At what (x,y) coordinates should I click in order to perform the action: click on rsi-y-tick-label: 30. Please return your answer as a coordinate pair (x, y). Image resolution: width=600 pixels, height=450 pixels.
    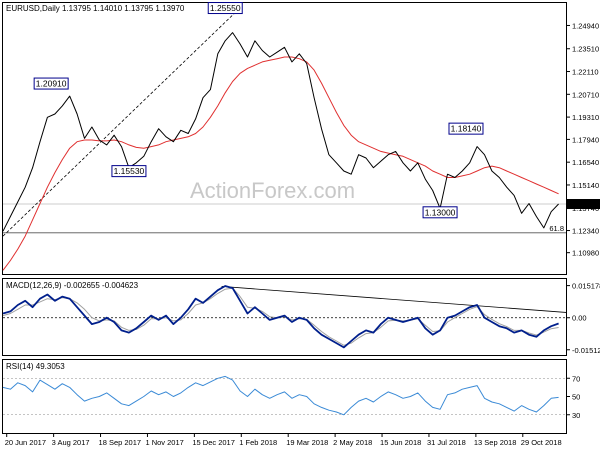
    Looking at the image, I should click on (576, 415).